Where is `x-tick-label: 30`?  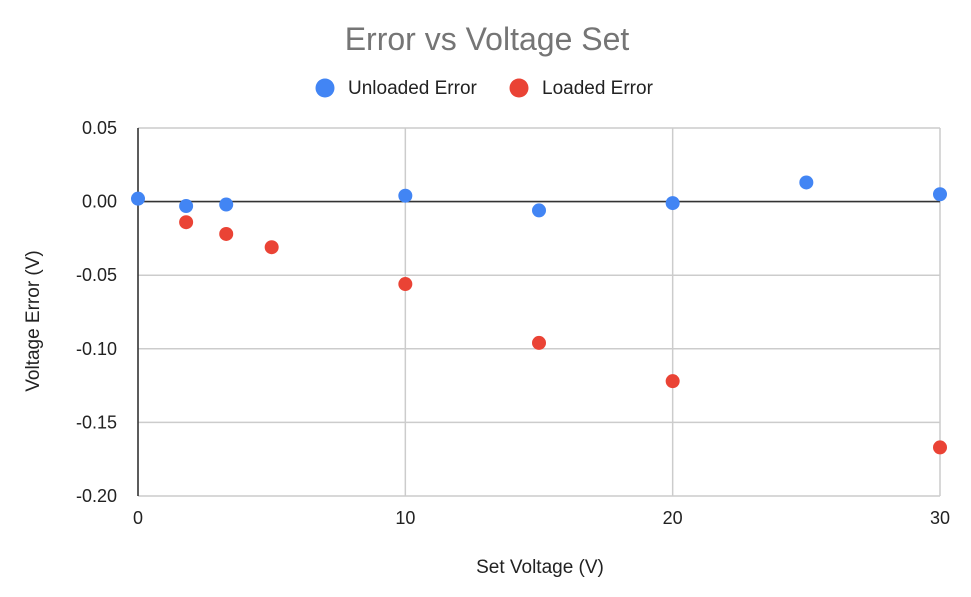 x-tick-label: 30 is located at coordinates (940, 518).